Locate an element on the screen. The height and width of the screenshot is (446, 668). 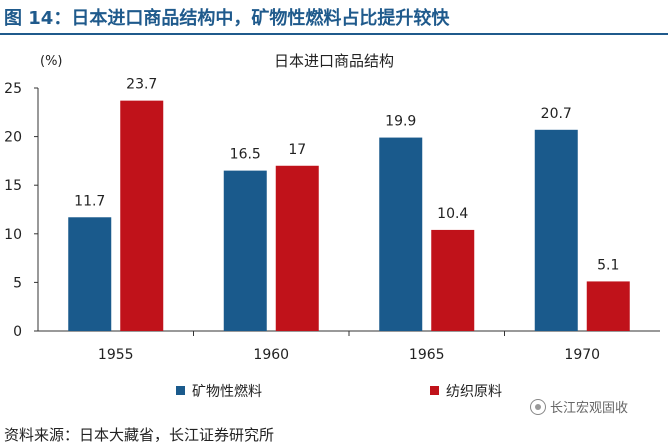
data-label: 10.4 is located at coordinates (452, 214).